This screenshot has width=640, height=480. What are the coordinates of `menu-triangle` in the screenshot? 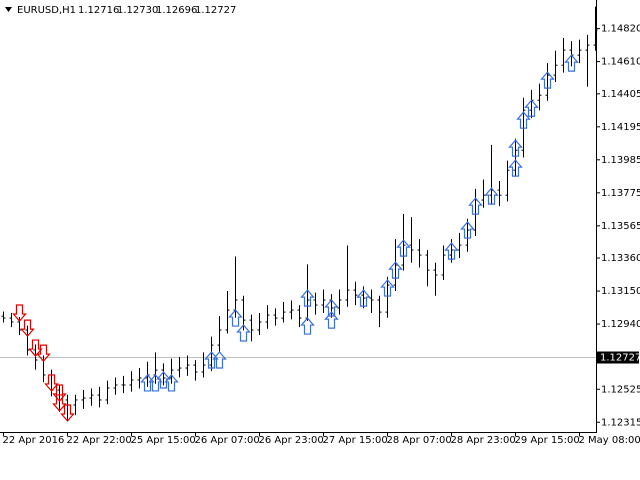 It's located at (8, 9).